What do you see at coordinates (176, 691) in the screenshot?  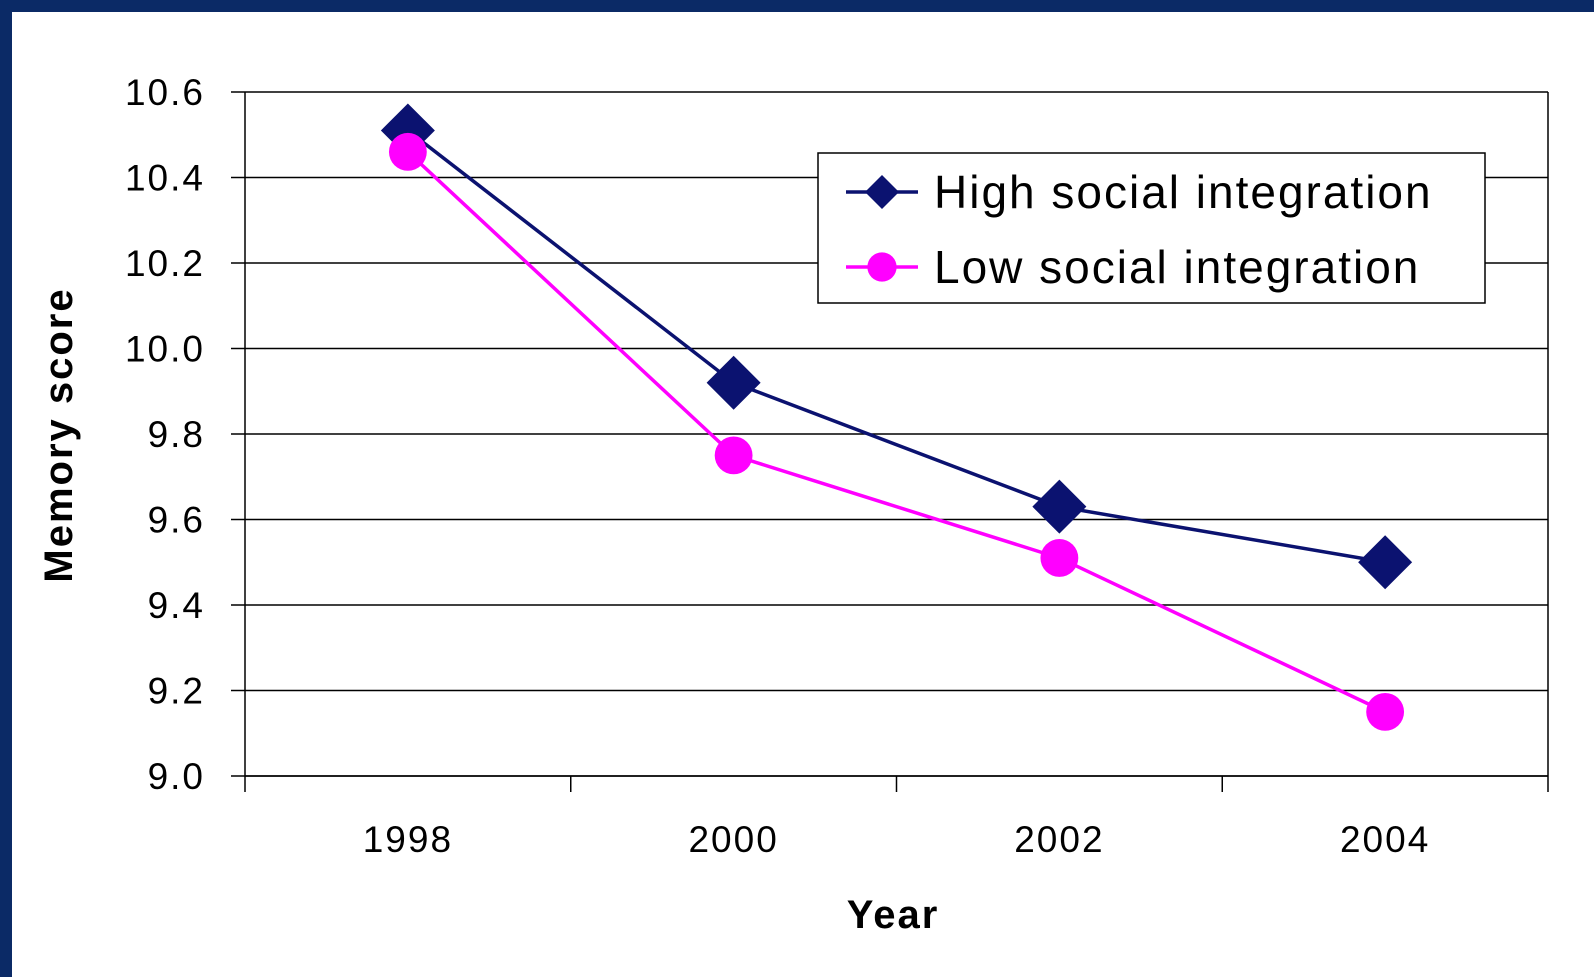 I see `y-tick-label: 9.2` at bounding box center [176, 691].